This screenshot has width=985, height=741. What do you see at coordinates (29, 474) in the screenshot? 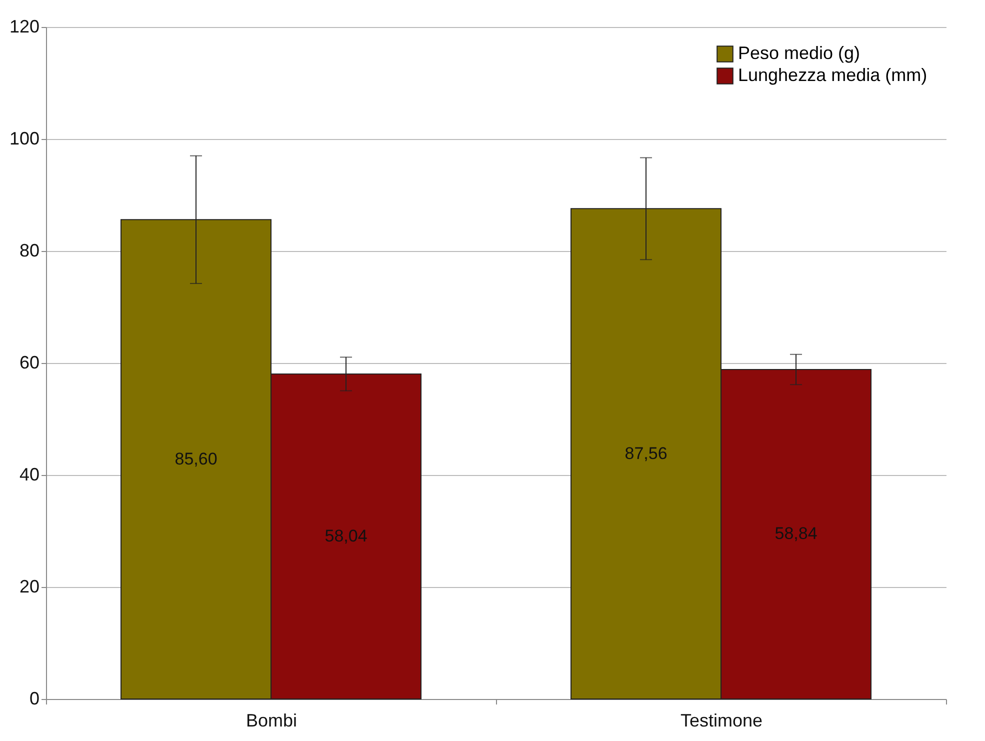
I see `y-tick-label: 40` at bounding box center [29, 474].